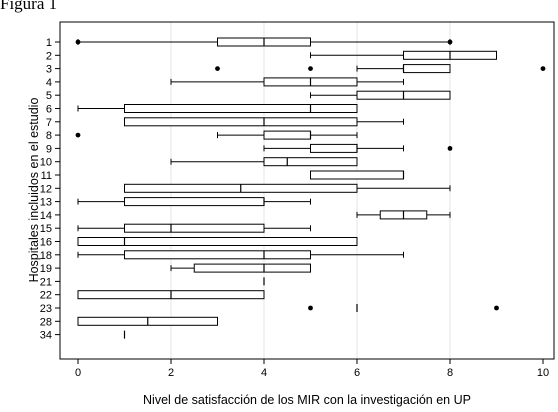  I want to click on y-tick-label: 13, so click(46, 203).